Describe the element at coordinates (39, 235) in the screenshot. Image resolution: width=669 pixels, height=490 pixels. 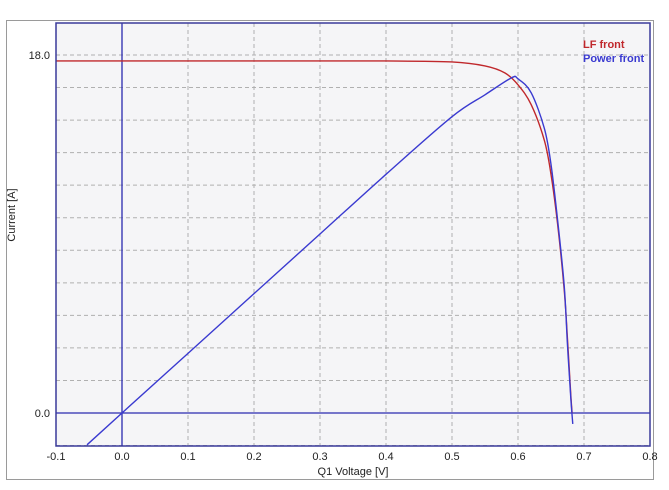
I see `y-tick-labels: 0.0 18.0` at that location.